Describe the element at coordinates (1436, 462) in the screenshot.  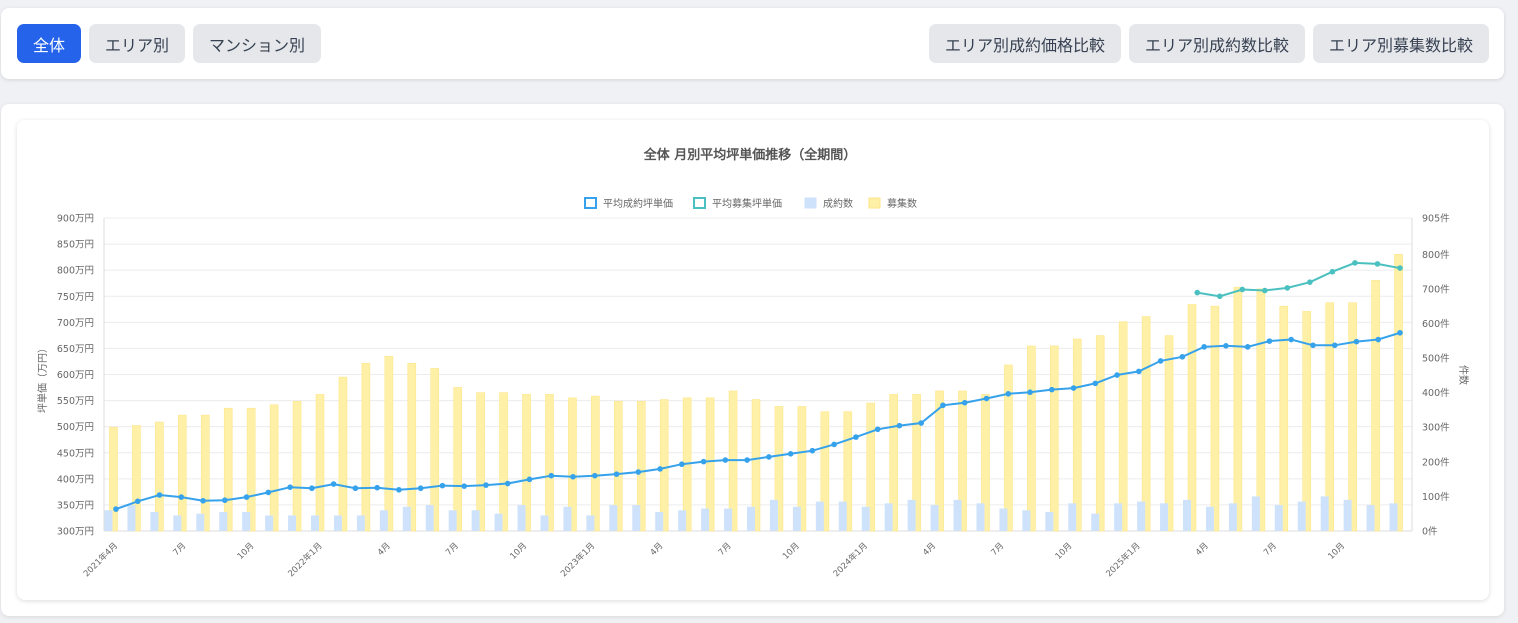
I see `right-axis-tick: 200件` at that location.